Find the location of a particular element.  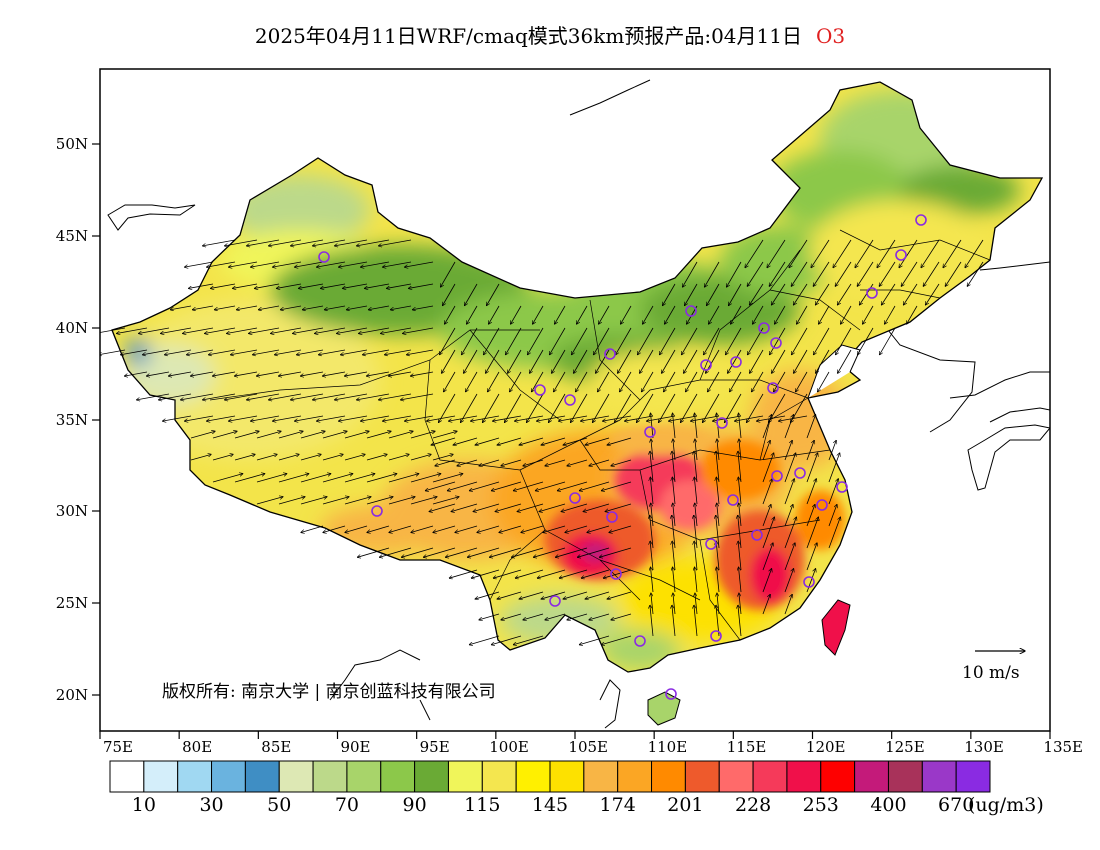

taiwan-island is located at coordinates (836, 627).